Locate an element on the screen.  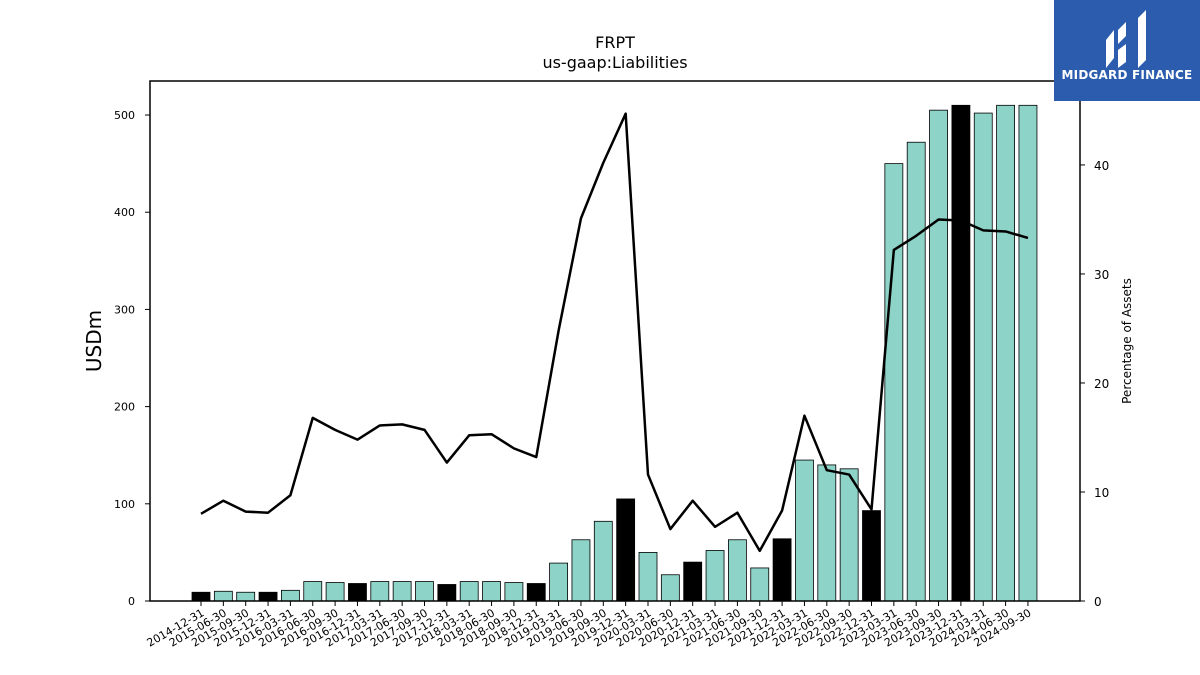
y2-tick-label: 10 is located at coordinates (1101, 493).